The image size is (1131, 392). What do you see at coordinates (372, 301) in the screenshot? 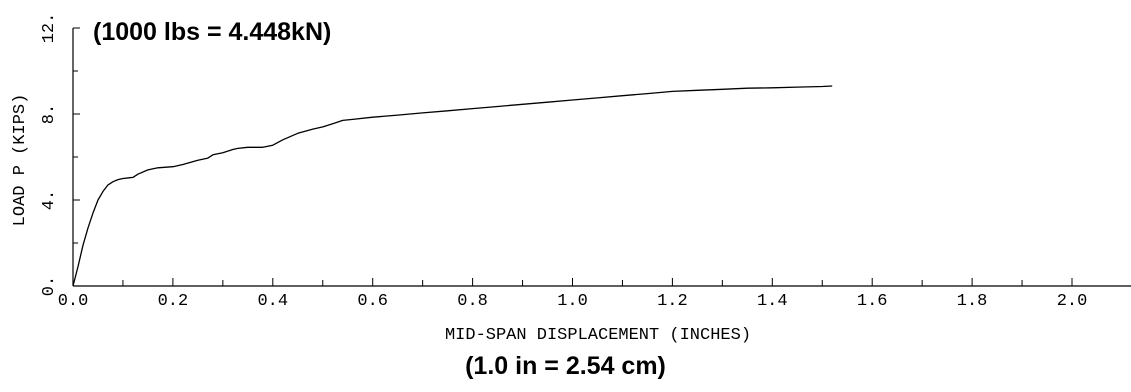
I see `x-tick-label: 0.6` at bounding box center [372, 301].